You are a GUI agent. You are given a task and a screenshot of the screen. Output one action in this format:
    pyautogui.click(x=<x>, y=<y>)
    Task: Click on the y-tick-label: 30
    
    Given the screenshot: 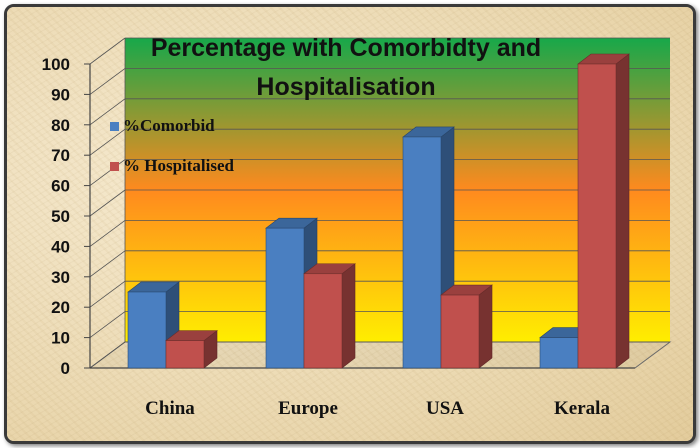 What is the action you would take?
    pyautogui.click(x=60, y=277)
    